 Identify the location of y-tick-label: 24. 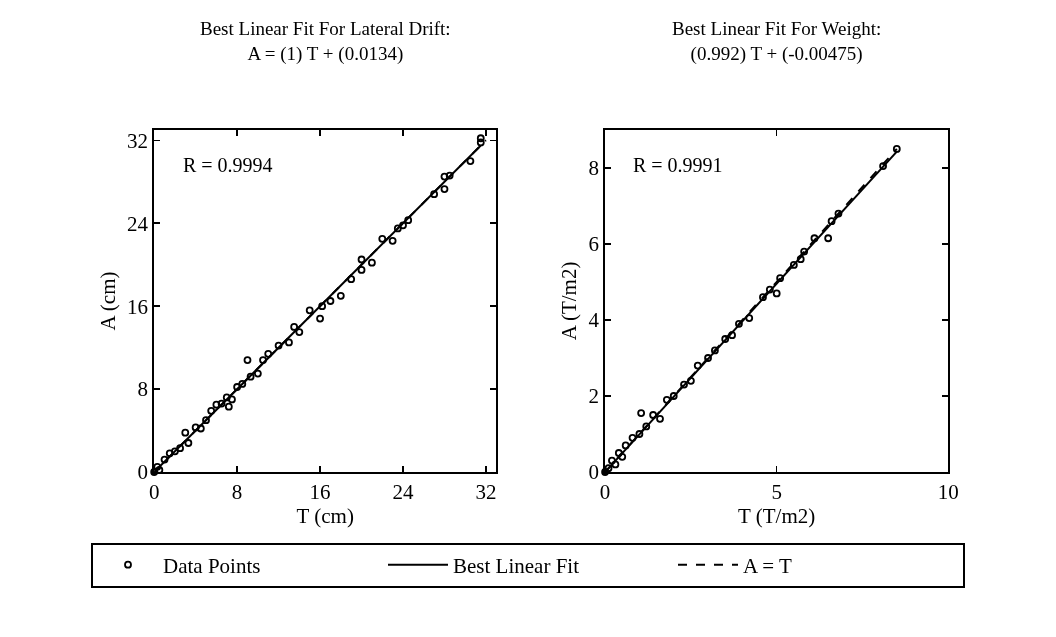
(137, 223).